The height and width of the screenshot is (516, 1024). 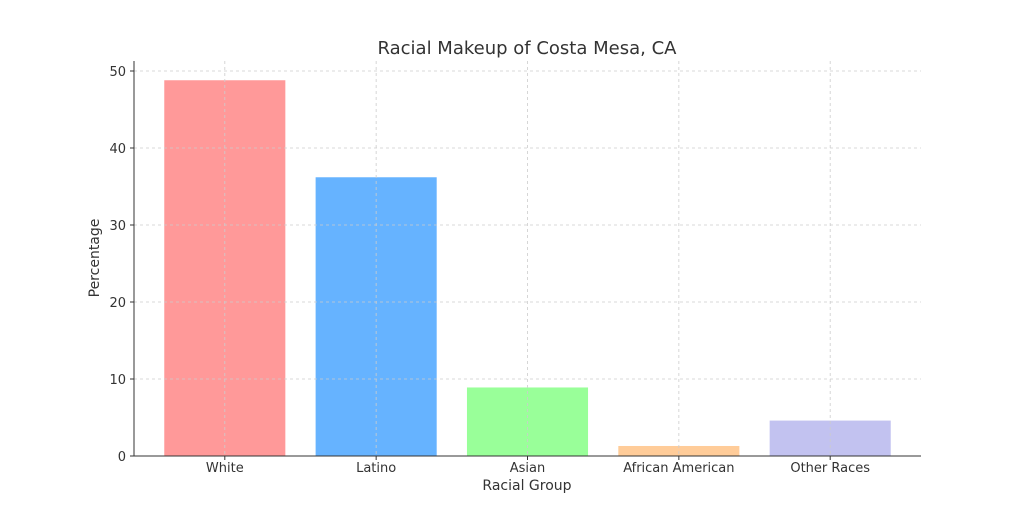 What do you see at coordinates (117, 226) in the screenshot?
I see `y-tick-label: 30` at bounding box center [117, 226].